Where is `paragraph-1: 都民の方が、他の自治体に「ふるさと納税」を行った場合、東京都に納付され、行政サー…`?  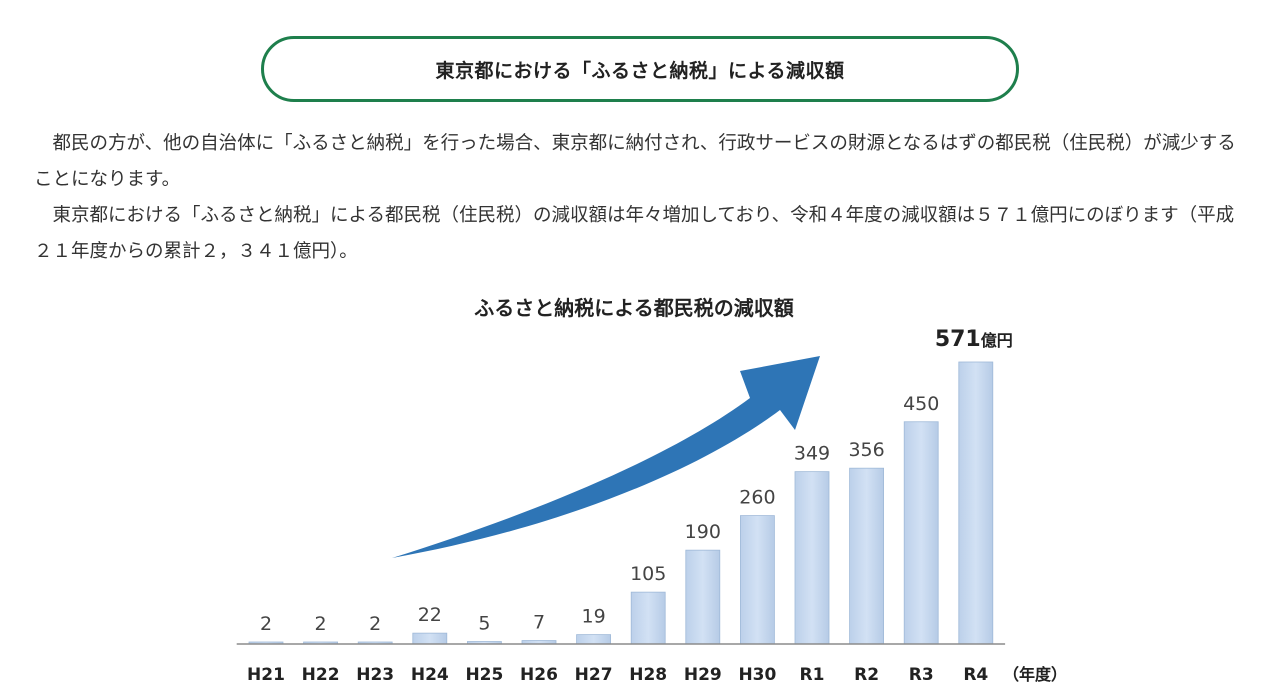 paragraph-1: 都民の方が、他の自治体に「ふるさと納税」を行った場合、東京都に納付され、行政サー… is located at coordinates (635, 161).